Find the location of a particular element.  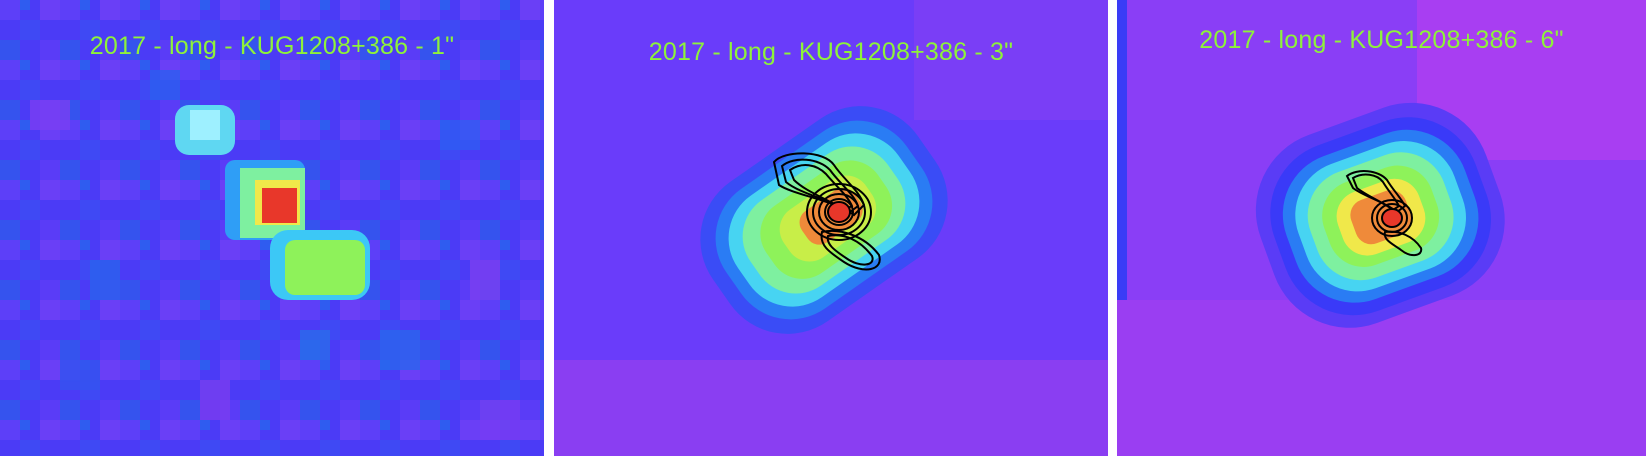

panel-caption: 2017 - long - KUG1208+386 - 3" is located at coordinates (831, 52).